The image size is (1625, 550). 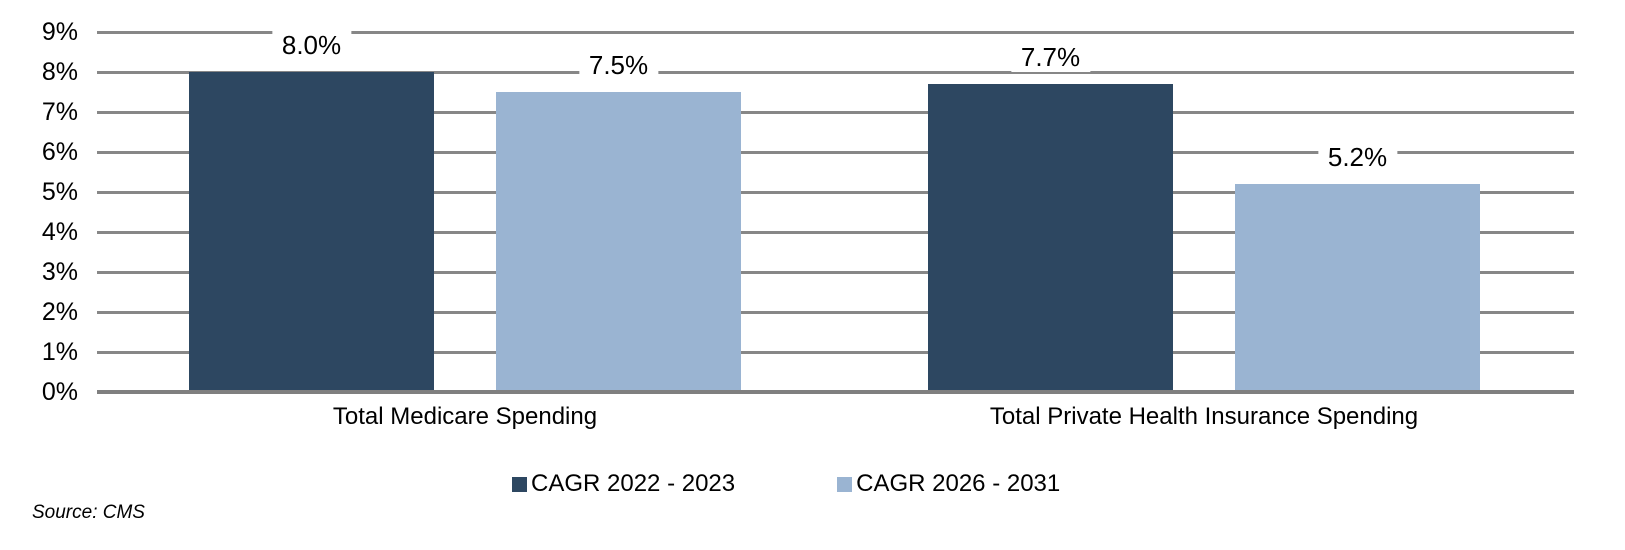 I want to click on bar-value-label: 7.7%, so click(x=1050, y=57).